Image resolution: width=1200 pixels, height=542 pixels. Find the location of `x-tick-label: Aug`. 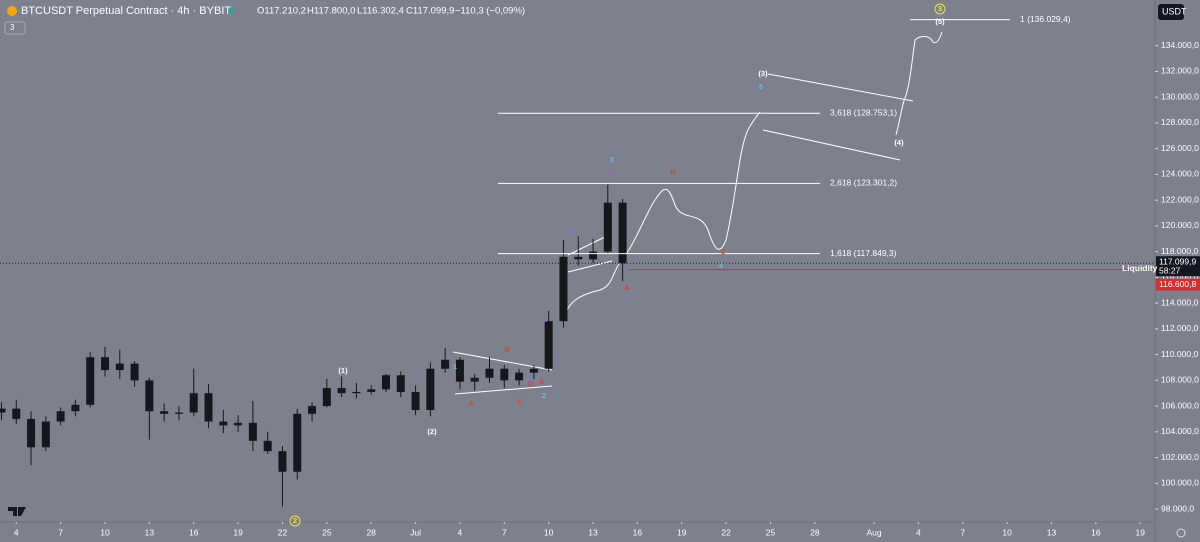

x-tick-label: Aug is located at coordinates (873, 532).